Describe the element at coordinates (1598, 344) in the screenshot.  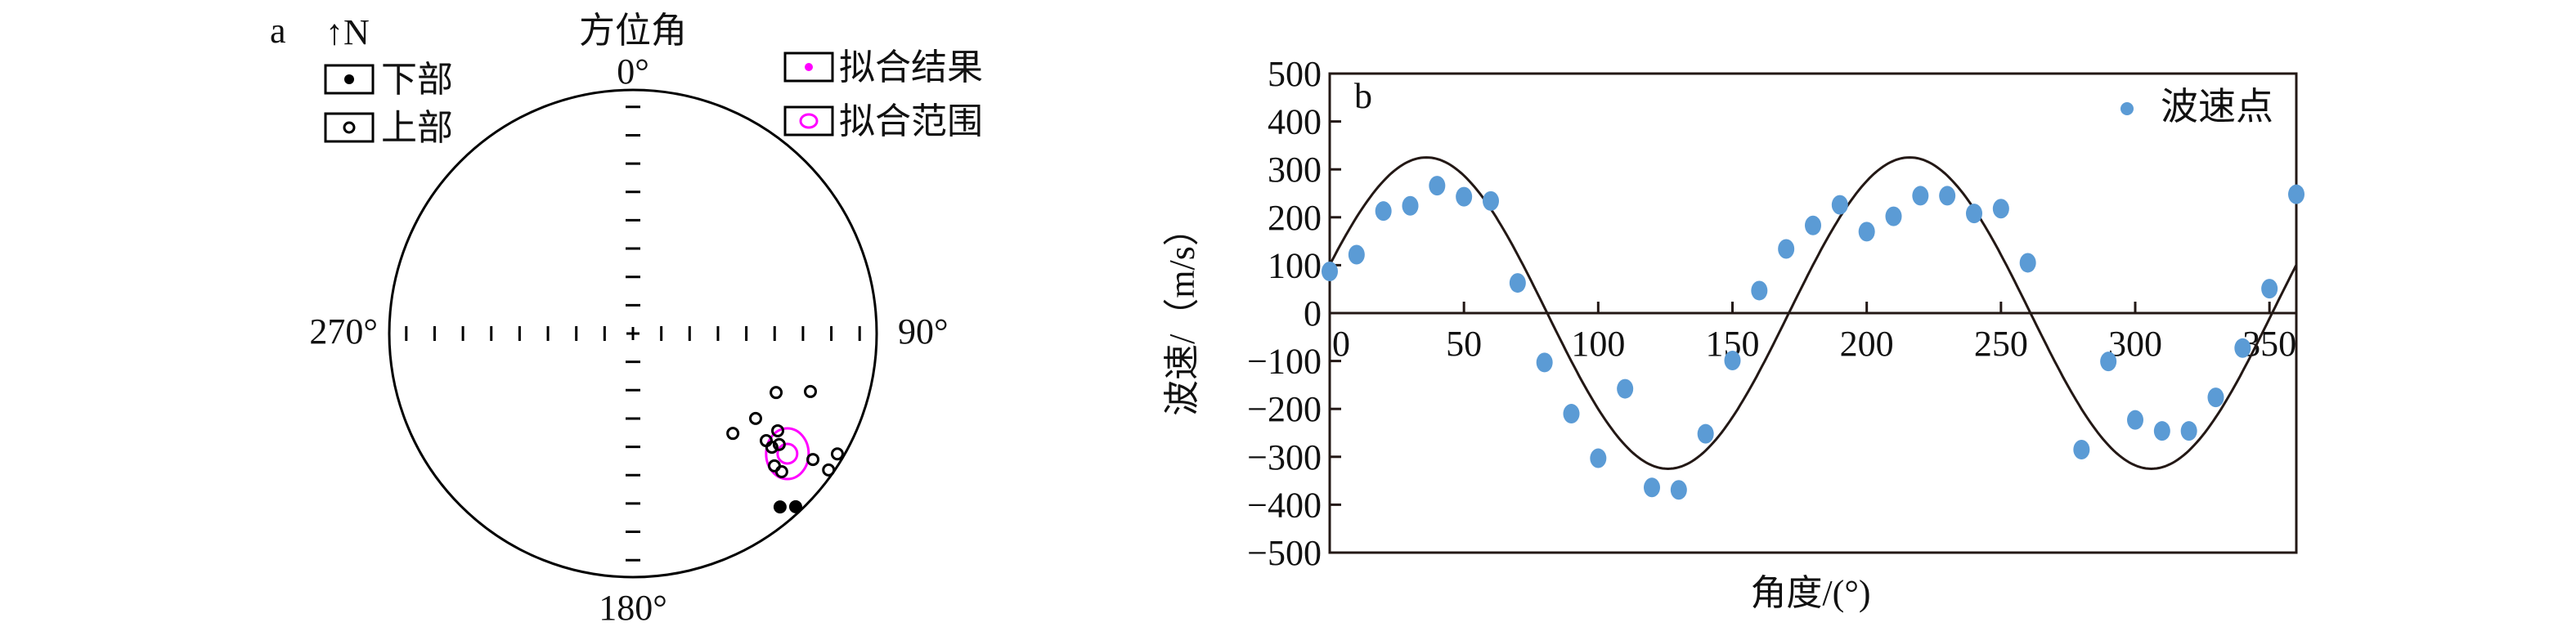
I see `x-tick-label: 100` at that location.